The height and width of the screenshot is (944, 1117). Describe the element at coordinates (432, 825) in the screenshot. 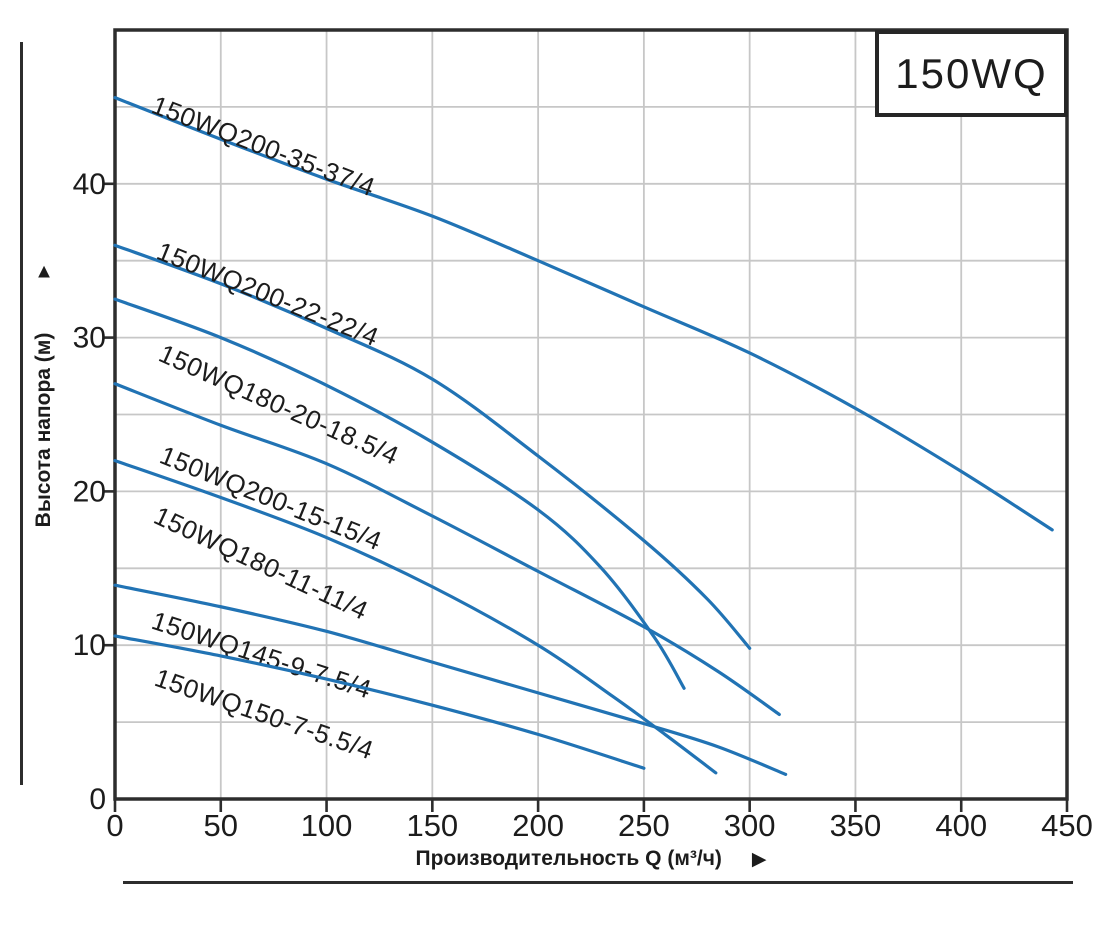

I see `x-tick-label: 150` at that location.